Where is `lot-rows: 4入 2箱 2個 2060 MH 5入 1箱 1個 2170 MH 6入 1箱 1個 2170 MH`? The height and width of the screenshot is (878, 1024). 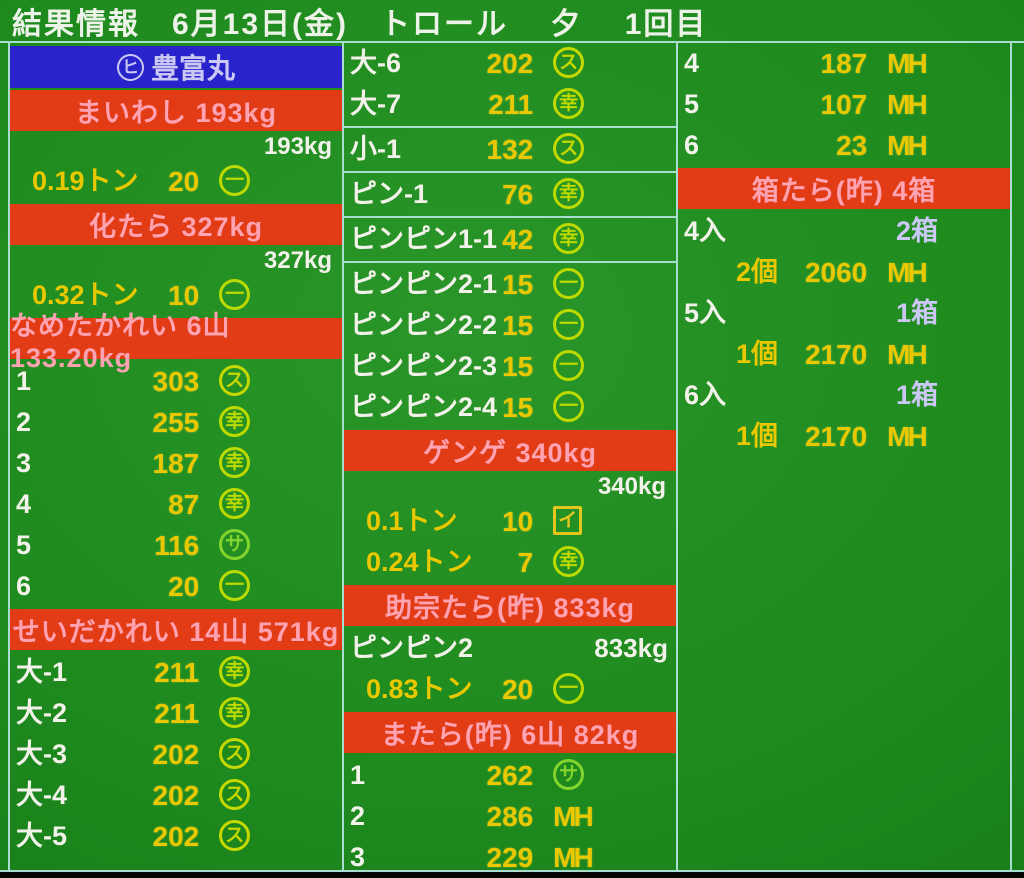 lot-rows: 4入 2箱 2個 2060 MH 5入 1箱 1個 2170 MH 6入 1箱 1個 2170 MH is located at coordinates (844, 334).